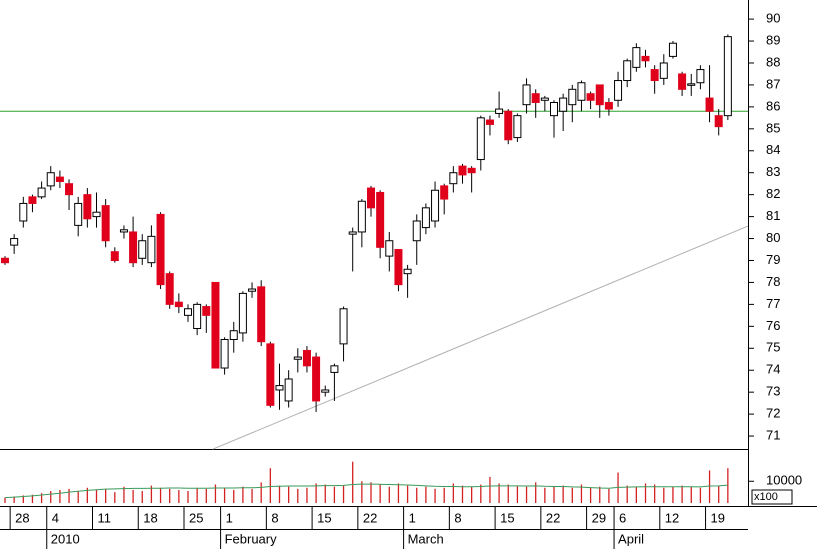 The width and height of the screenshot is (817, 549). What do you see at coordinates (773, 369) in the screenshot?
I see `y-tick-label: 74` at bounding box center [773, 369].